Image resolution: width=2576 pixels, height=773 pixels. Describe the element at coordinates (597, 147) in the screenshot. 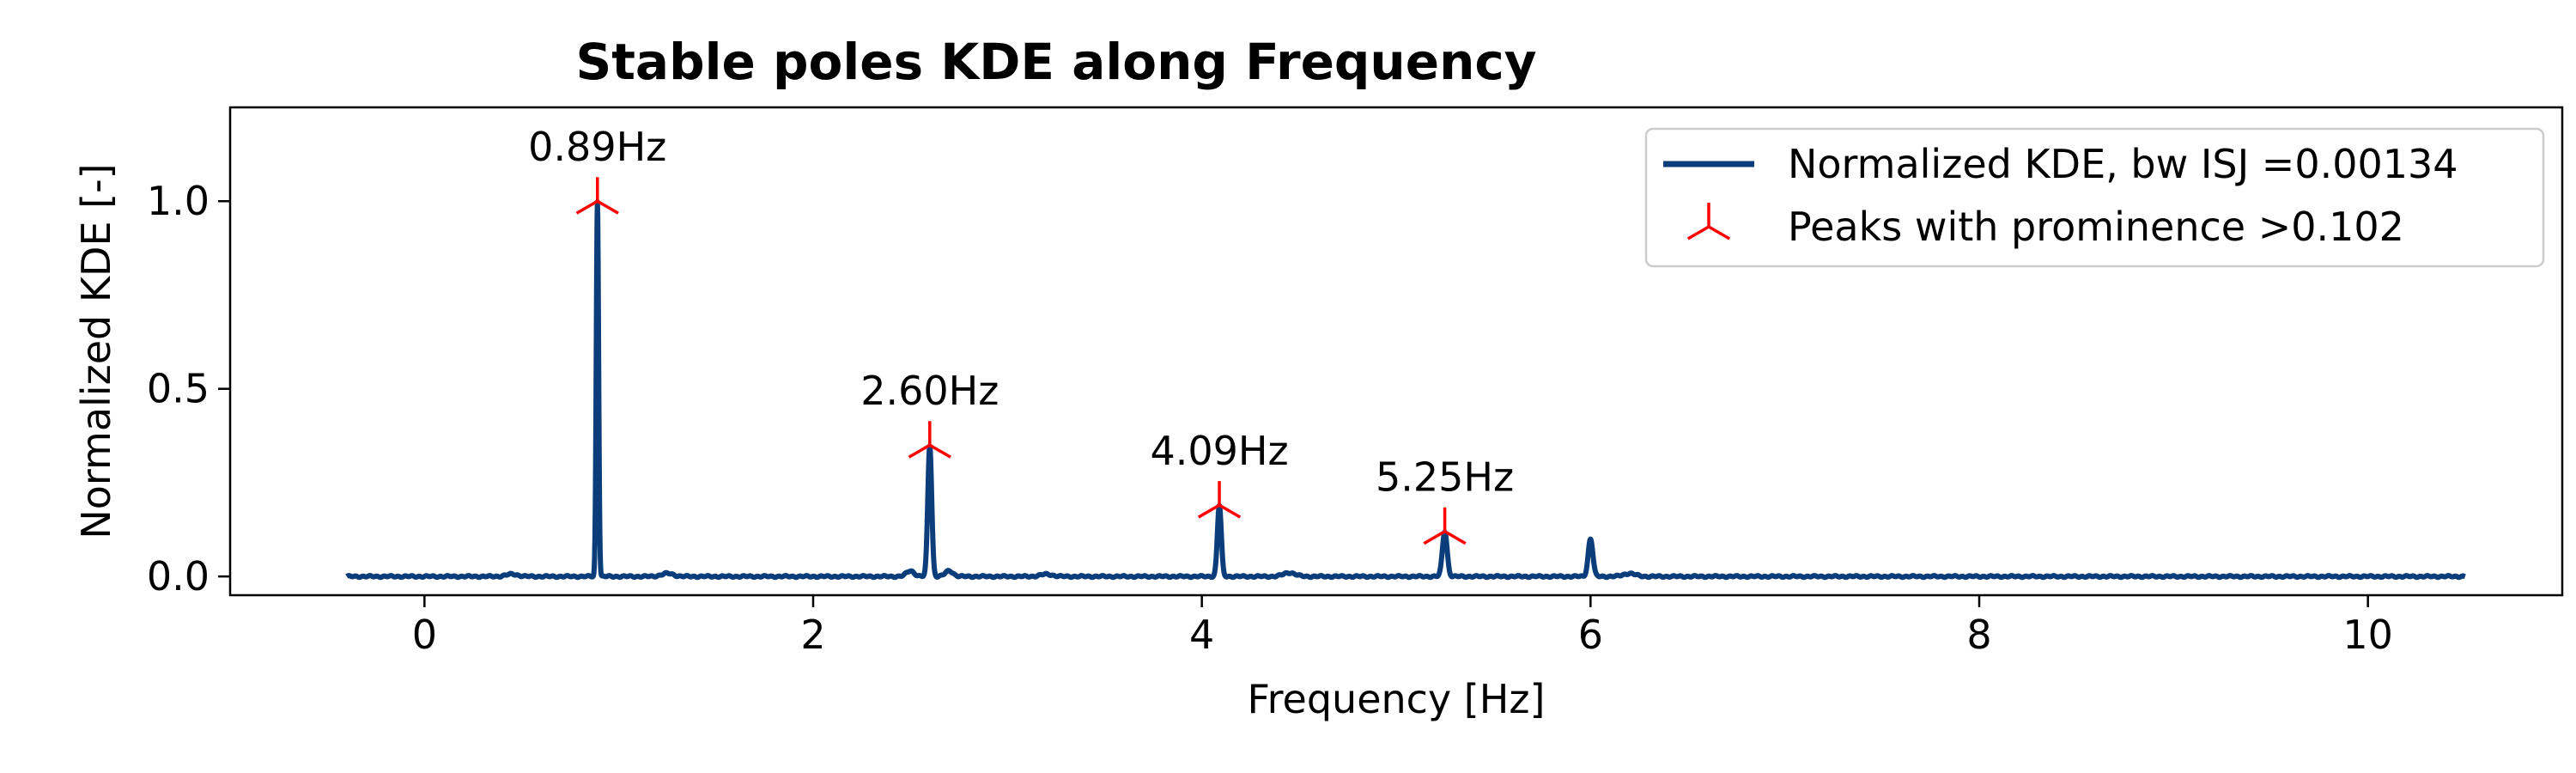

I see `peak-label: 0.89Hz` at that location.